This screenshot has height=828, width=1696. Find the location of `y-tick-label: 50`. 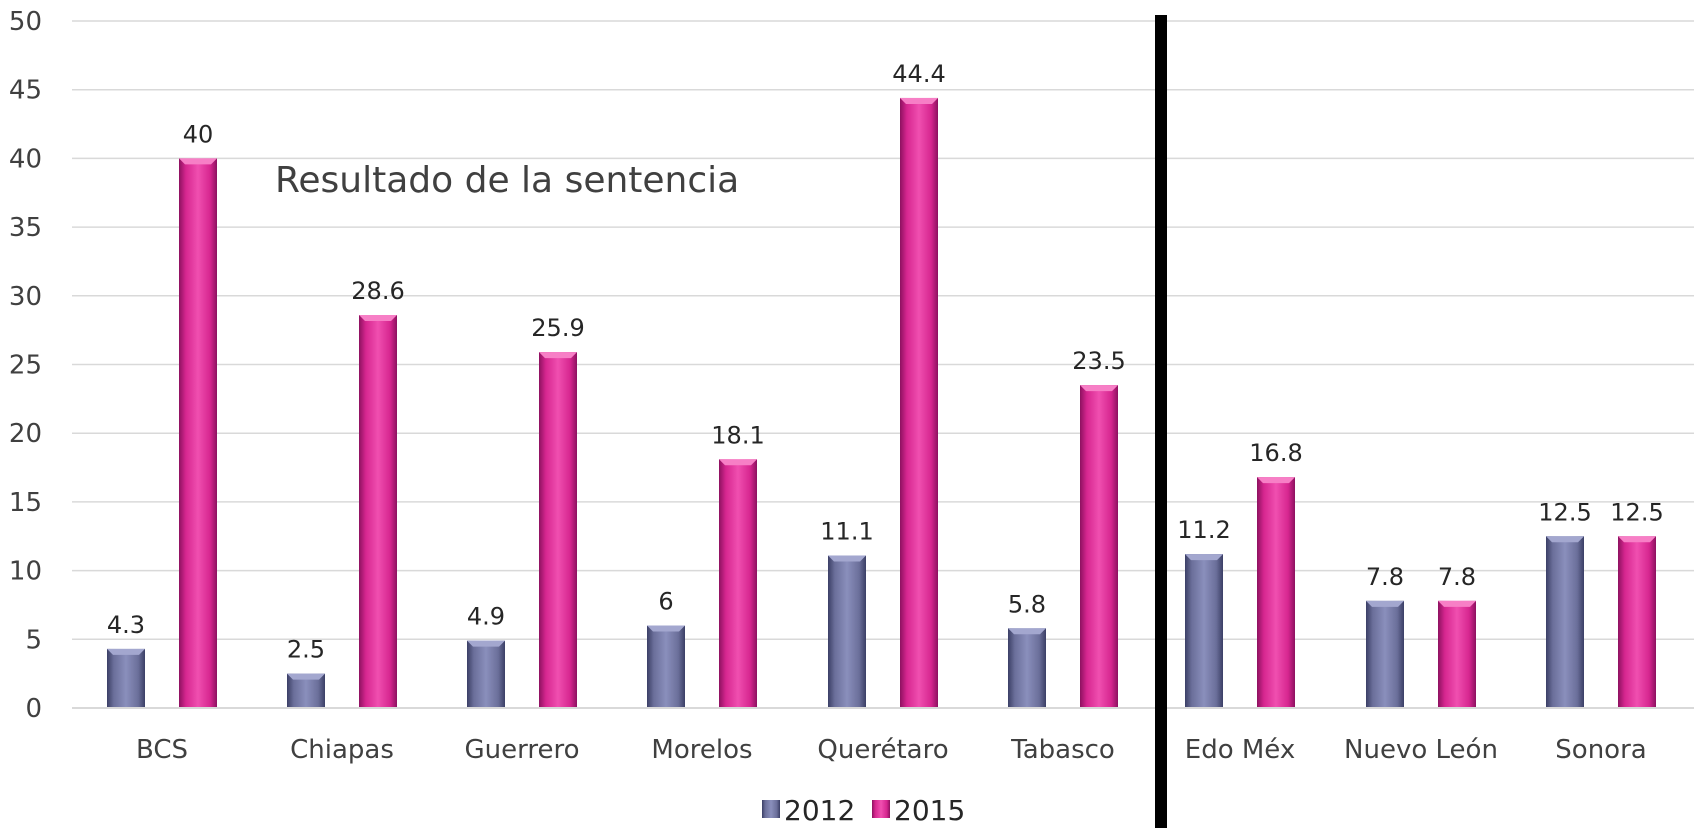

y-tick-label: 50 is located at coordinates (25, 22).